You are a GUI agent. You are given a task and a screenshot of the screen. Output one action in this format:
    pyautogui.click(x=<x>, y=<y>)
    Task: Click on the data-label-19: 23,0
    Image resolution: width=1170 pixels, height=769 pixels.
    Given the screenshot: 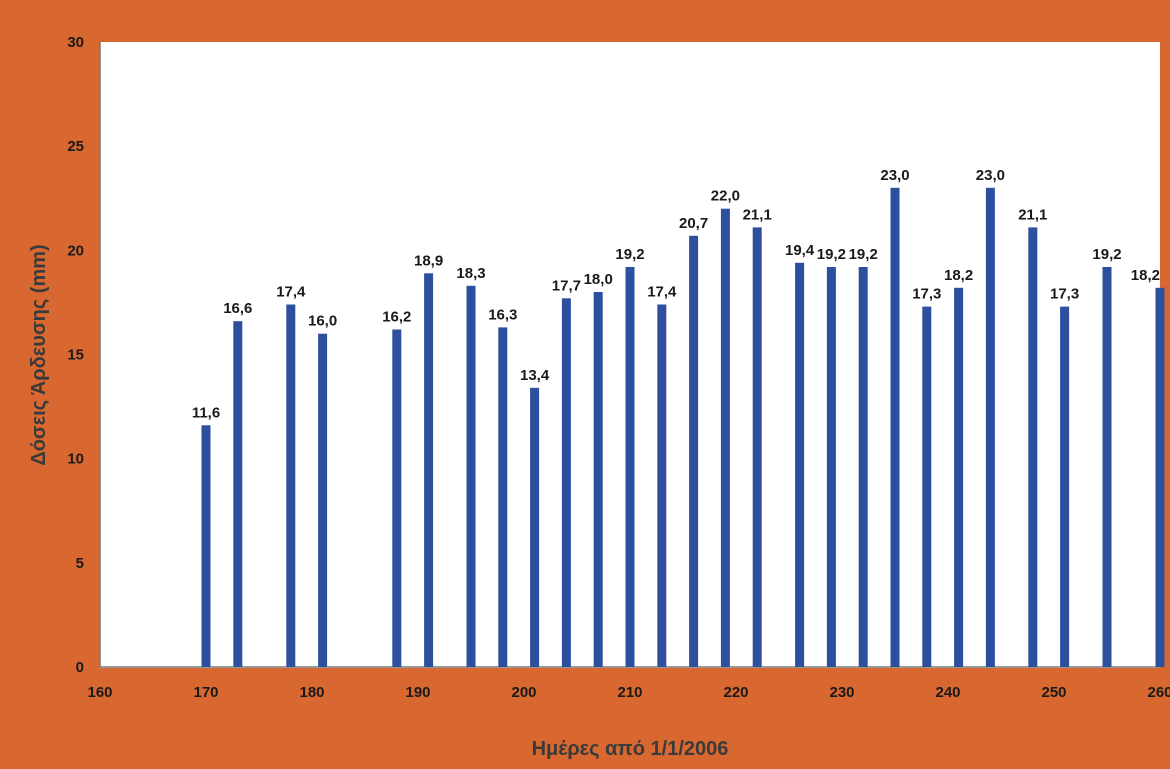 What is the action you would take?
    pyautogui.click(x=894, y=175)
    